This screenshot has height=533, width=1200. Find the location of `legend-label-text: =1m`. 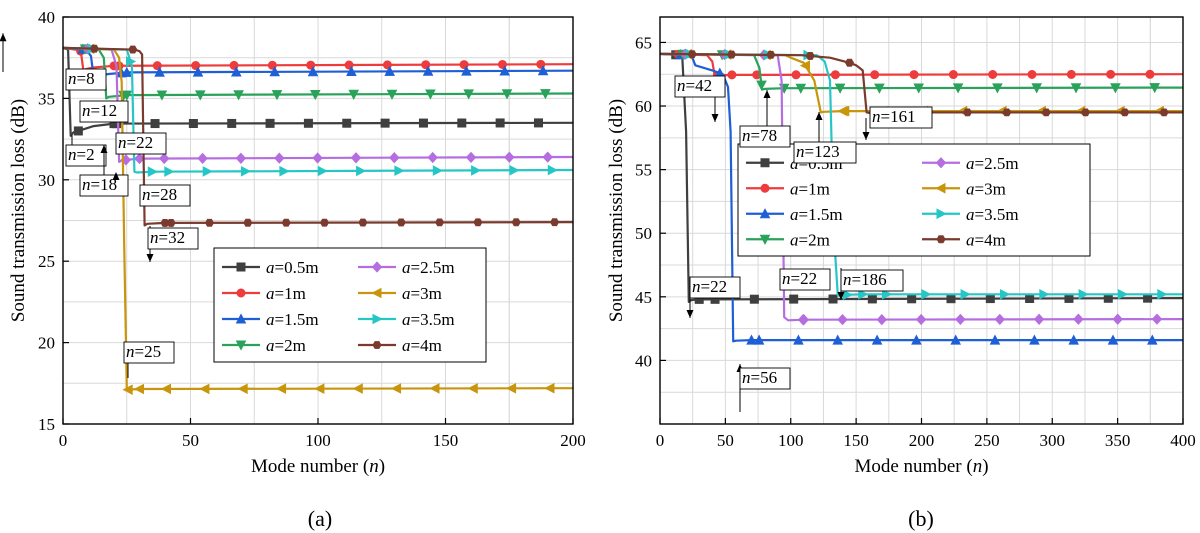

legend-label-text: =1m is located at coordinates (814, 188).